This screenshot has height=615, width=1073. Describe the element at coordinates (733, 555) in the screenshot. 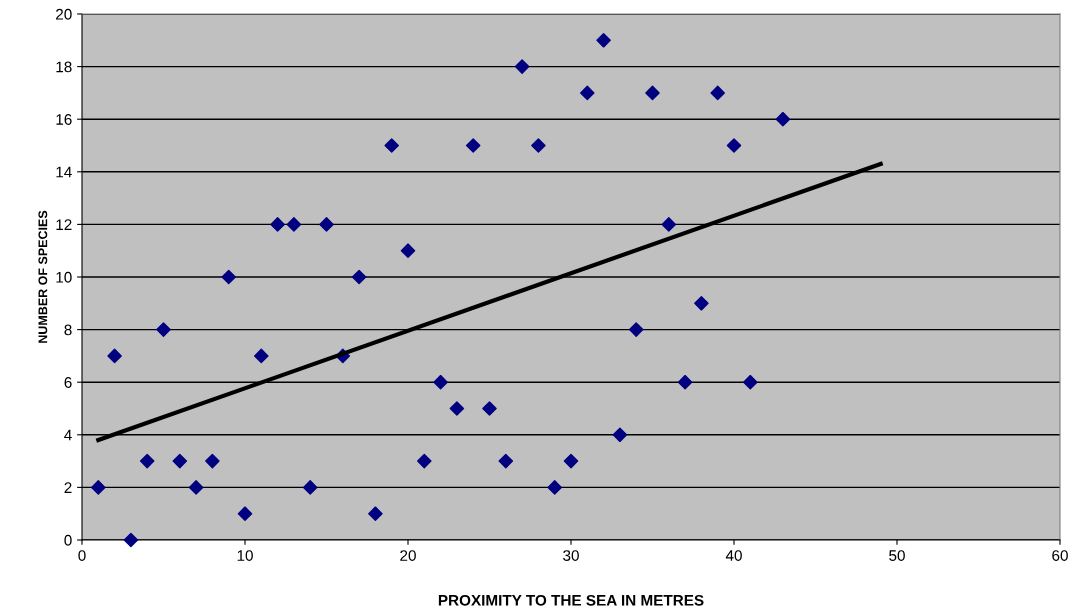

I see `x-tick-label: 40` at that location.